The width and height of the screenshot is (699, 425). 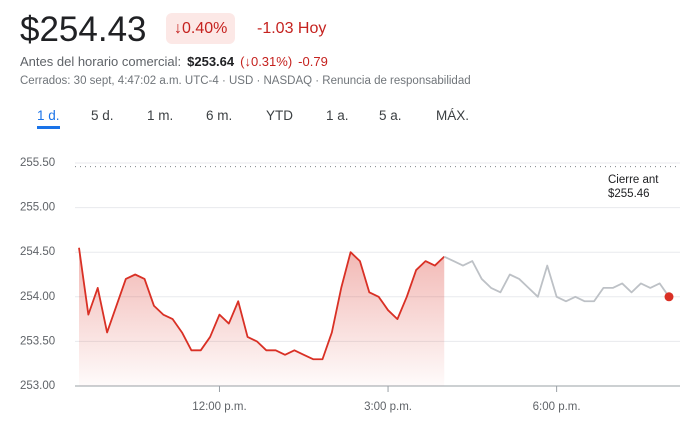 What do you see at coordinates (37, 341) in the screenshot?
I see `y-tick-label: 253.50` at bounding box center [37, 341].